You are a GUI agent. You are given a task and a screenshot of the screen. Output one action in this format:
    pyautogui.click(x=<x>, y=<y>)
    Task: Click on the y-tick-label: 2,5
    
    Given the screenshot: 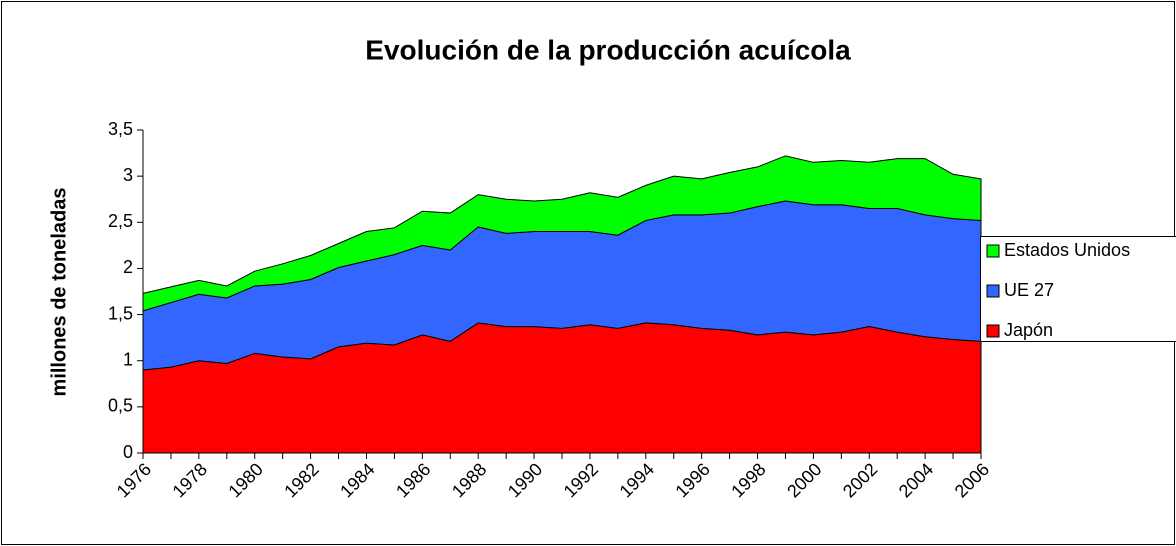 What is the action you would take?
    pyautogui.click(x=120, y=221)
    